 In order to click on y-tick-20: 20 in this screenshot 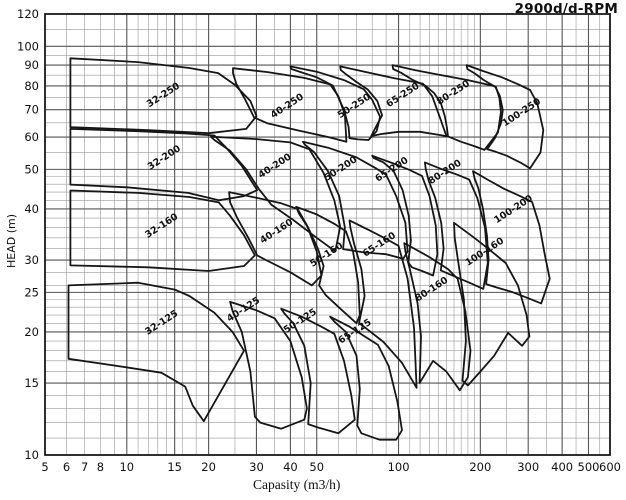, I will do `click(31, 332)`.